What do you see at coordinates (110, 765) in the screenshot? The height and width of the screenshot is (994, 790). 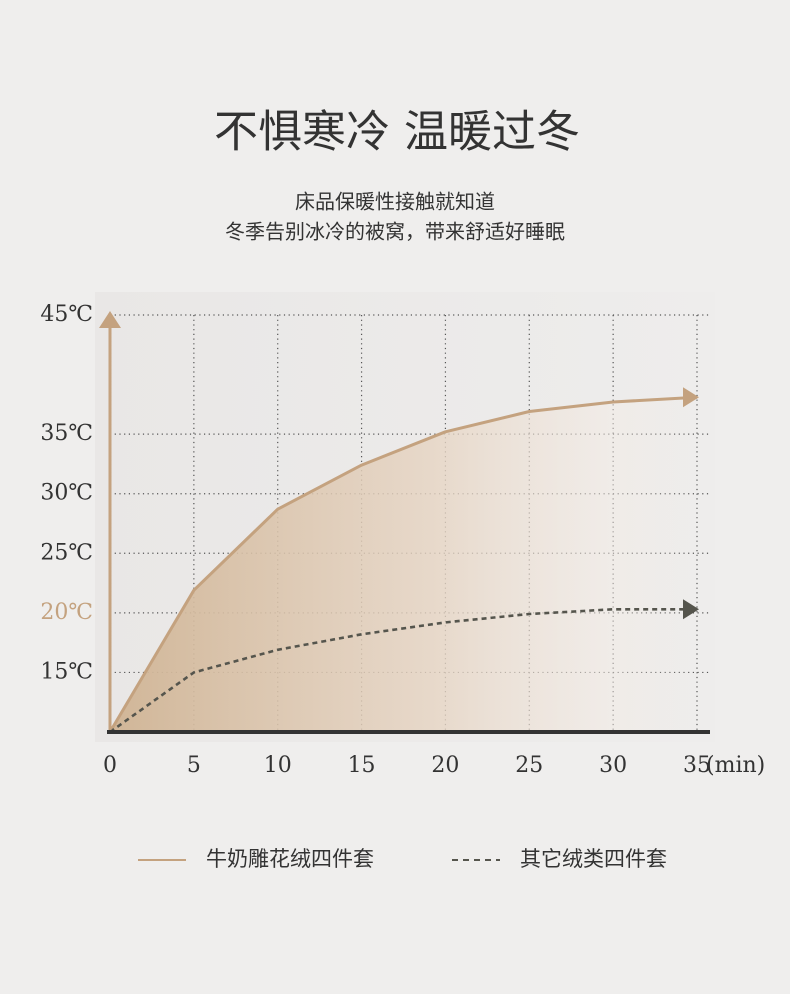 I see `x-tick-label: 0` at bounding box center [110, 765].